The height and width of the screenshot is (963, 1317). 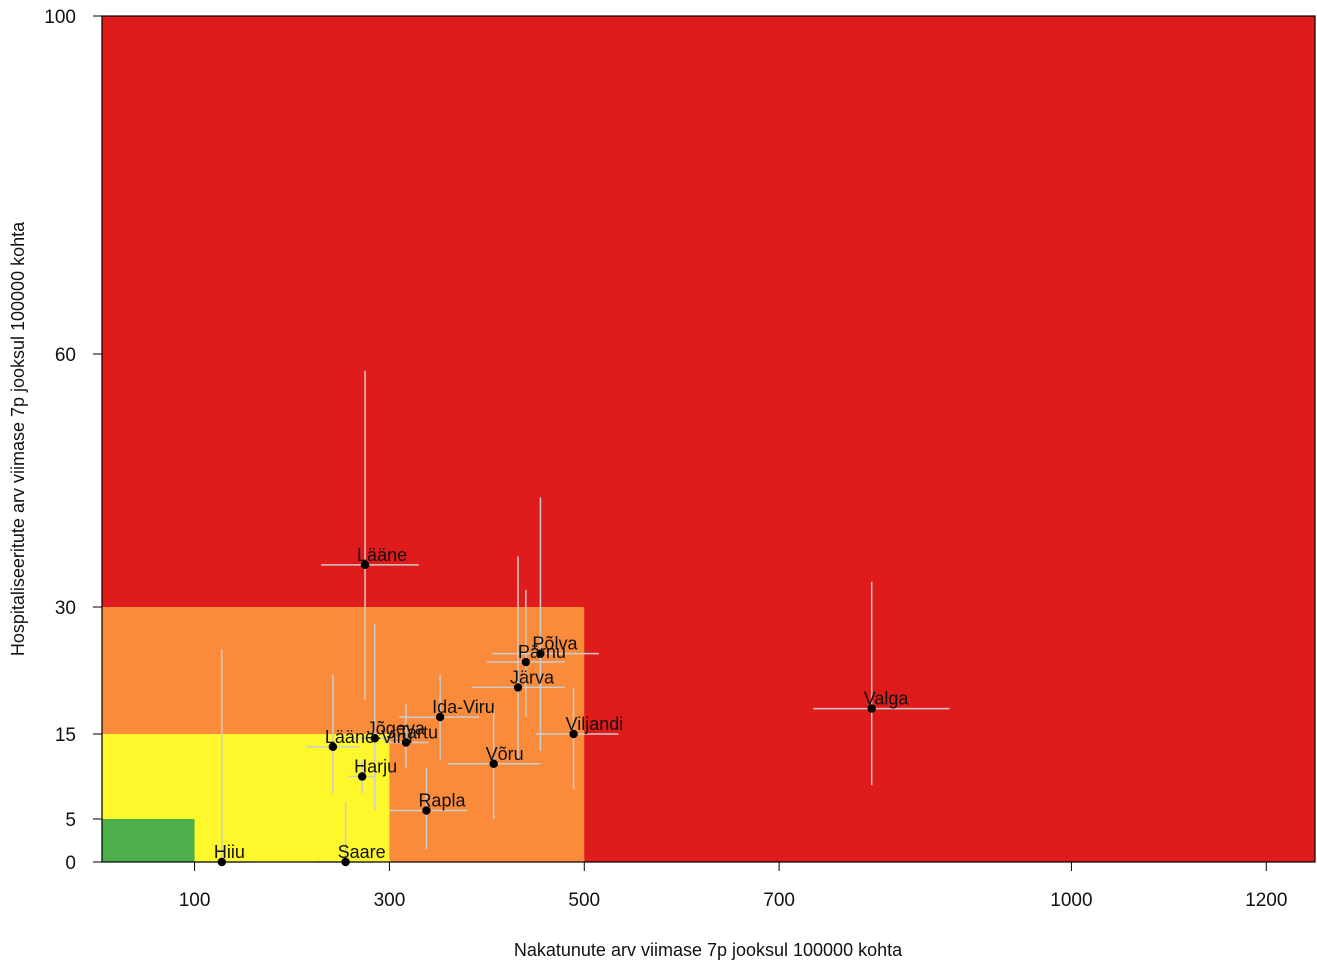 I want to click on point-label-harju: Harju, so click(x=375, y=767).